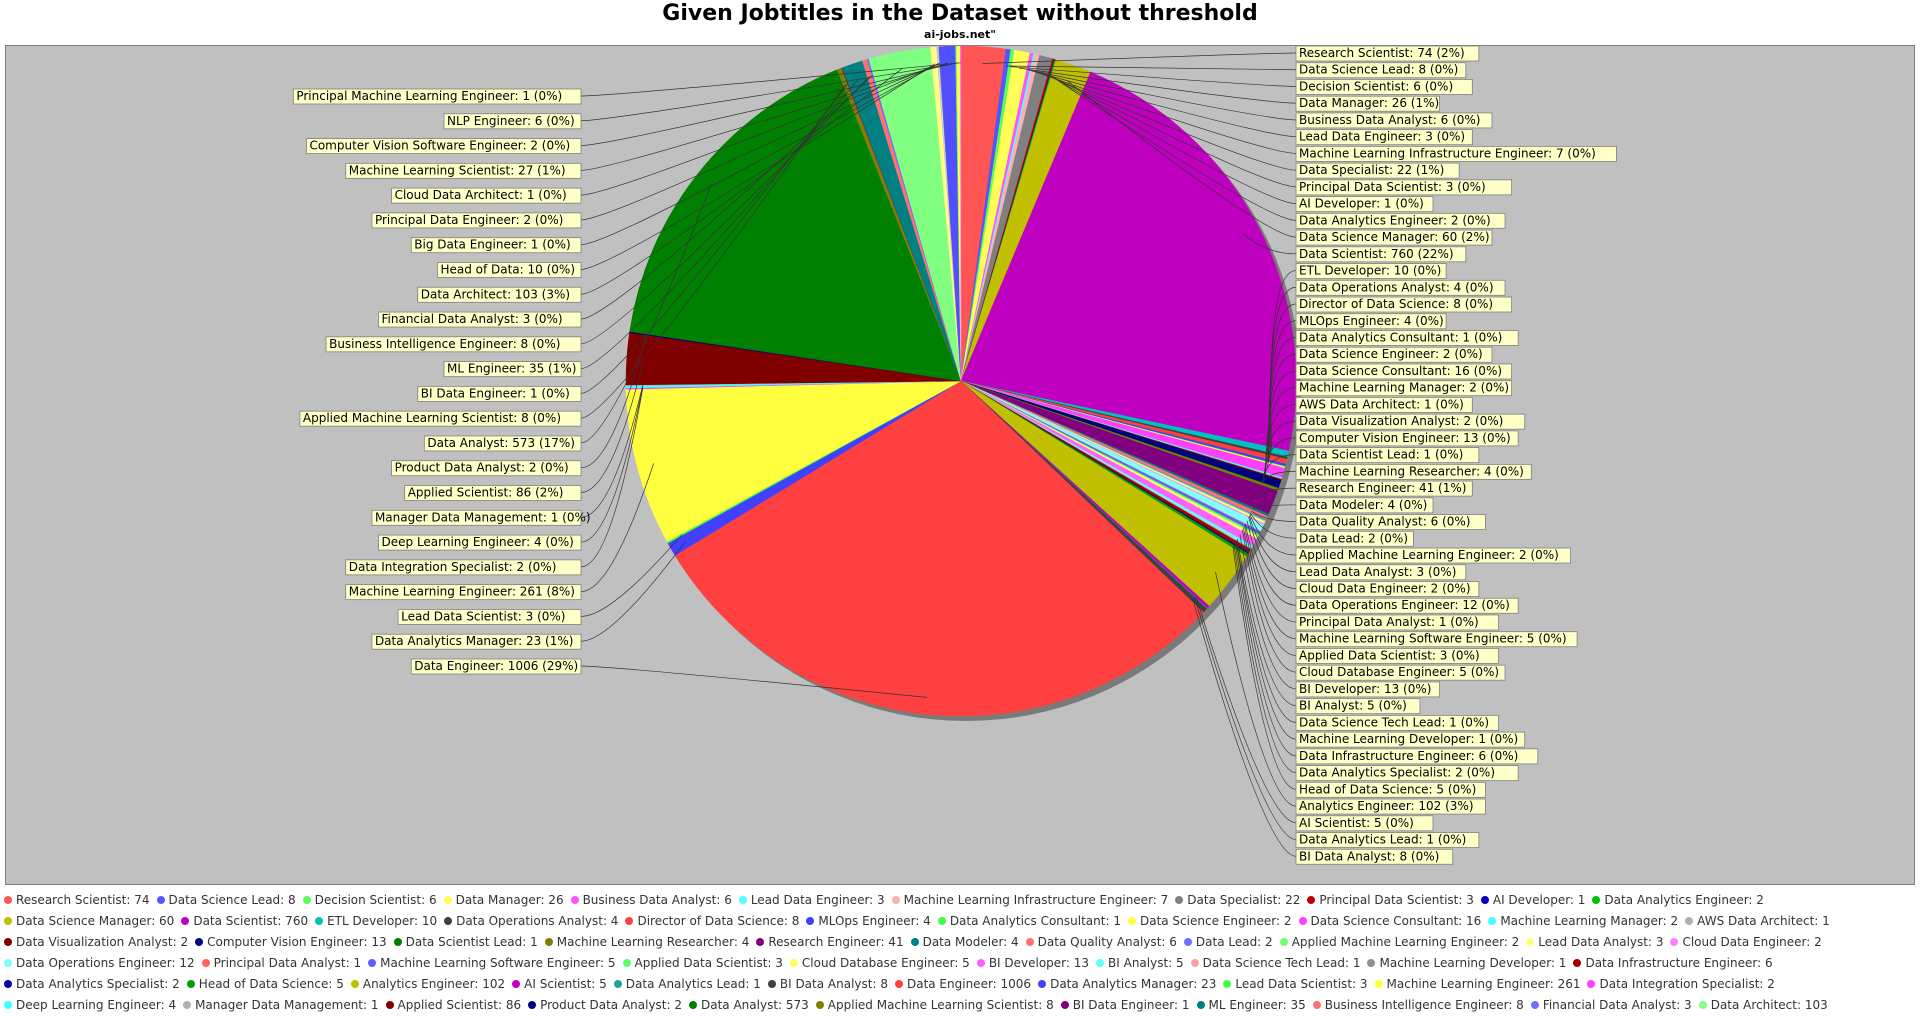 This screenshot has width=1920, height=1017. Describe the element at coordinates (1125, 1005) in the screenshot. I see `legend-item-bi-data-engineer: BI Data Engineer: 1` at that location.